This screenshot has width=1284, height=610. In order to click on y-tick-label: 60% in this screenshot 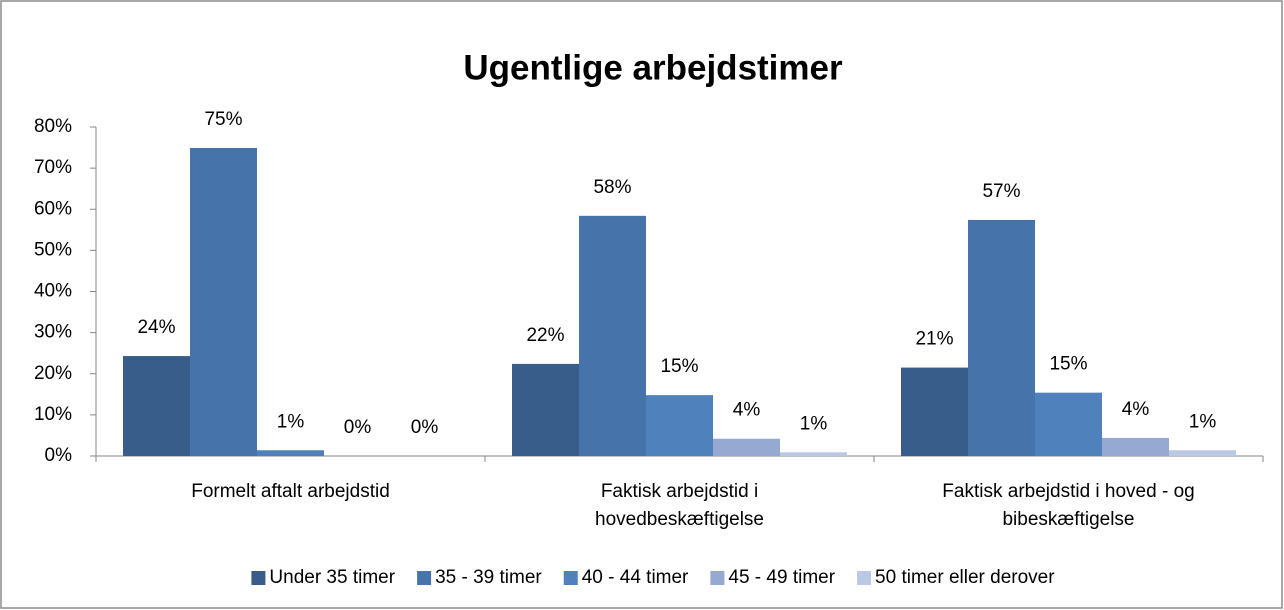, I will do `click(53, 208)`.